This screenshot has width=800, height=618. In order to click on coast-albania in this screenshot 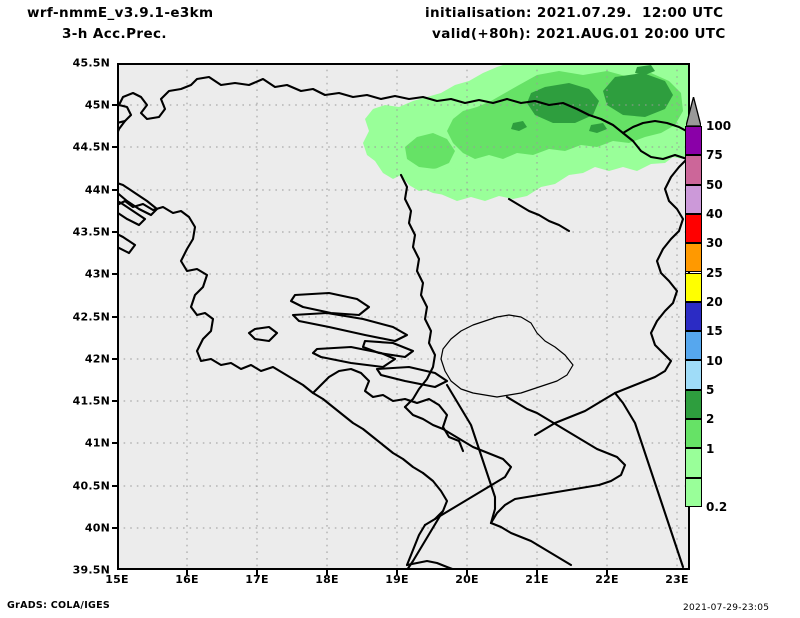, I will do `click(425, 539)`.